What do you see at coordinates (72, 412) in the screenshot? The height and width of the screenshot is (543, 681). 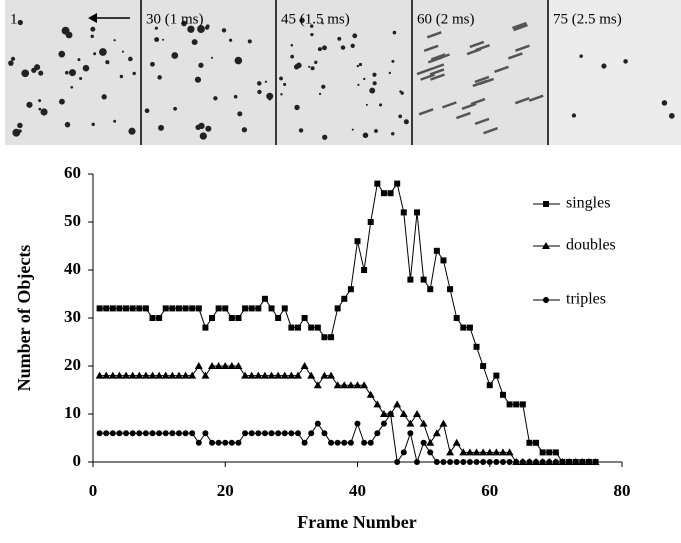 I see `y-tick-label: 10` at bounding box center [72, 412].